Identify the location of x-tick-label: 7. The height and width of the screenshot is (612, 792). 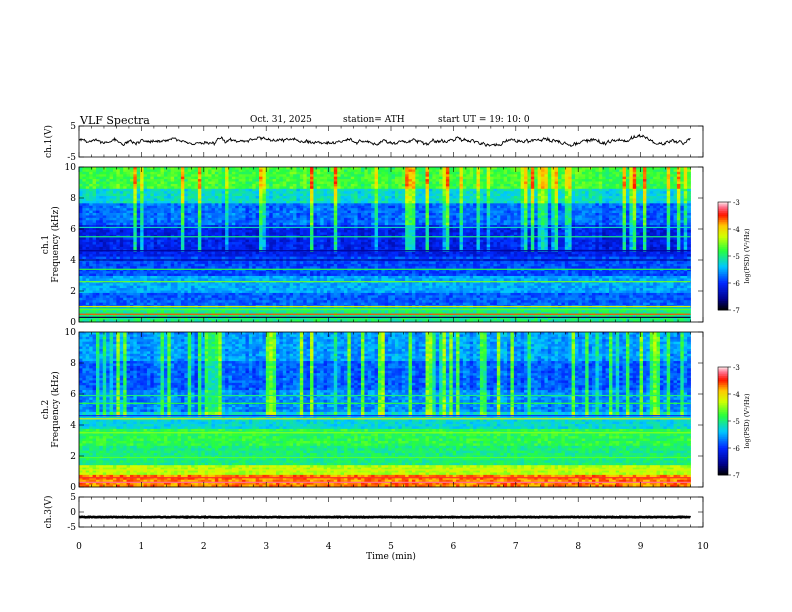
(516, 547).